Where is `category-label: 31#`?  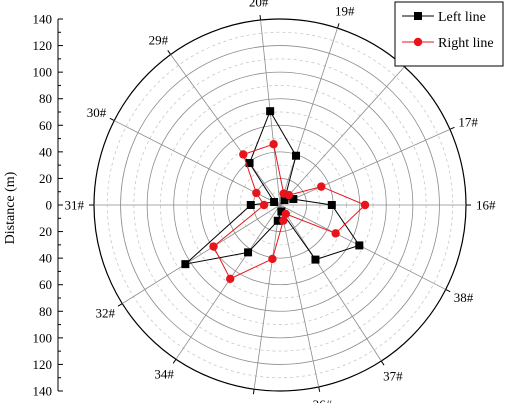
category-label: 31# is located at coordinates (75, 205).